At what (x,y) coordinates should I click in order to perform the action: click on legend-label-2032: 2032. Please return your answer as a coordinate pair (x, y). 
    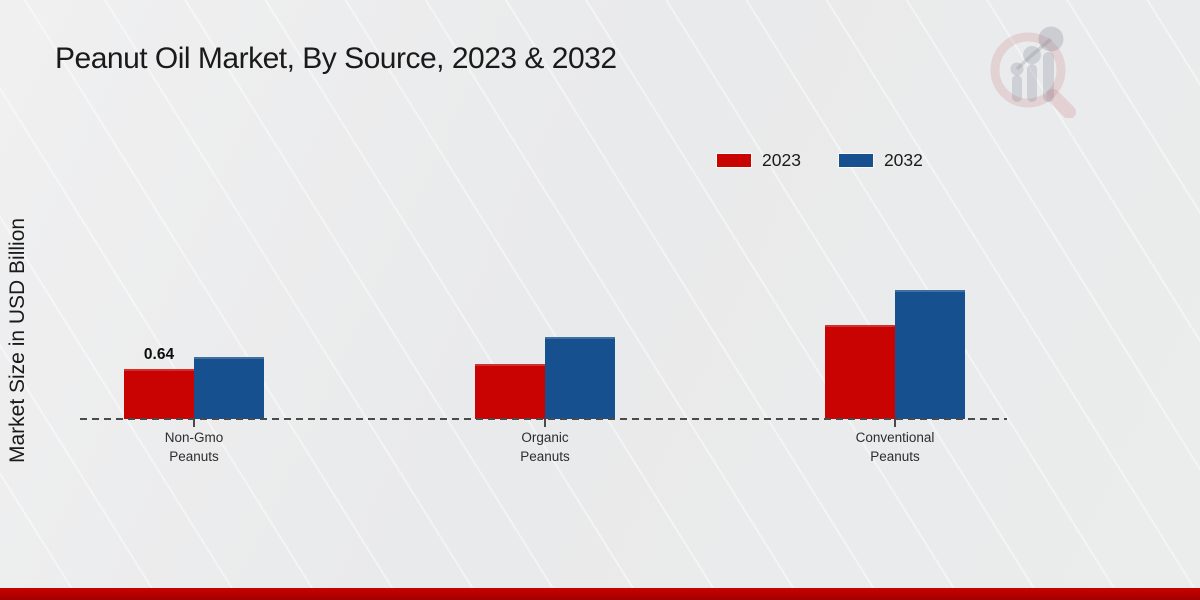
    Looking at the image, I should click on (903, 159).